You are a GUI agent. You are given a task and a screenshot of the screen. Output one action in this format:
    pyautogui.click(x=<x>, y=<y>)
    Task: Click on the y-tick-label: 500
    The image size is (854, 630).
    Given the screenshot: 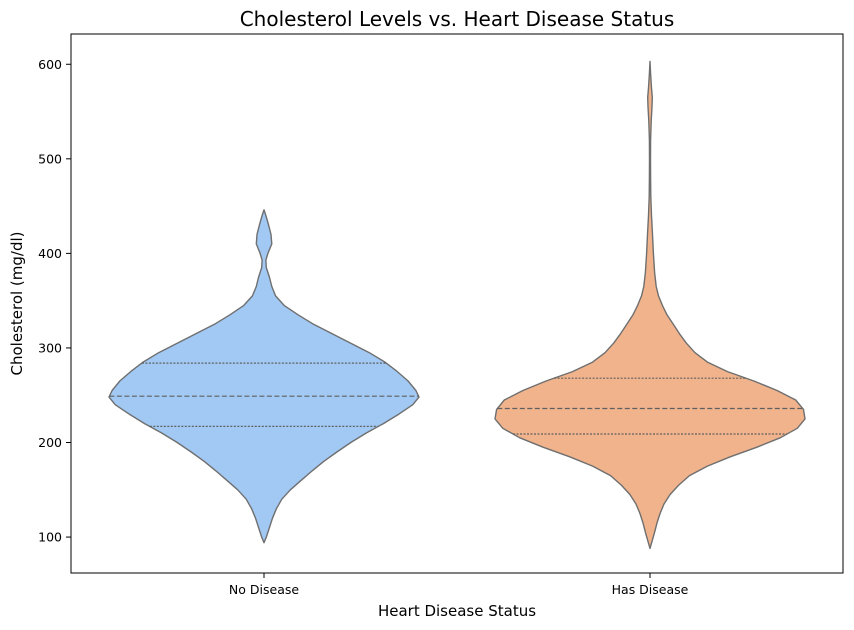 What is the action you would take?
    pyautogui.click(x=50, y=158)
    